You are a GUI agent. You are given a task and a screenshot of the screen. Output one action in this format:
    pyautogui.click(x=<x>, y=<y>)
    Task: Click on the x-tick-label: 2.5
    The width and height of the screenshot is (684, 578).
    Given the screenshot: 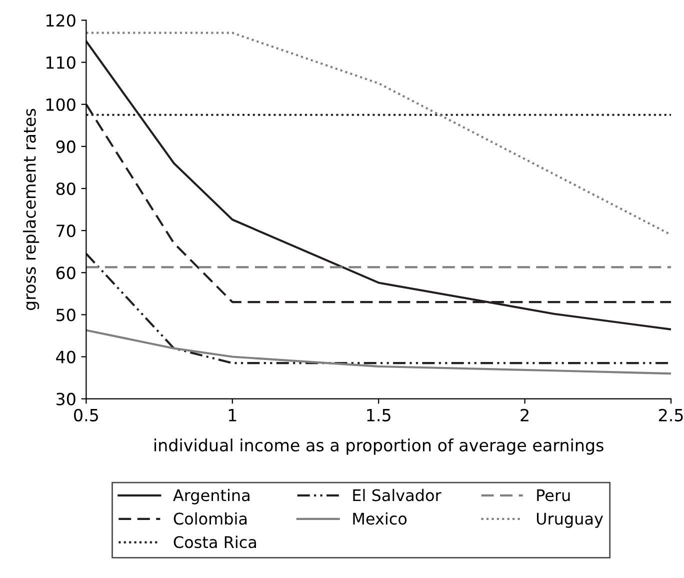 What is the action you would take?
    pyautogui.click(x=670, y=415)
    